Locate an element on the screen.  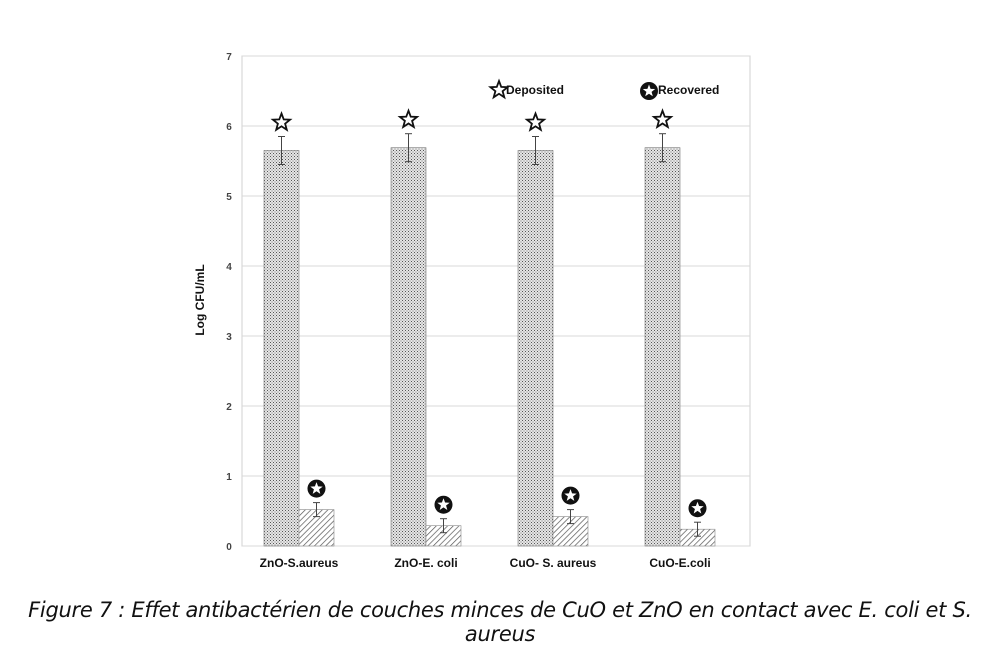
legend-circle-shape is located at coordinates (649, 91).